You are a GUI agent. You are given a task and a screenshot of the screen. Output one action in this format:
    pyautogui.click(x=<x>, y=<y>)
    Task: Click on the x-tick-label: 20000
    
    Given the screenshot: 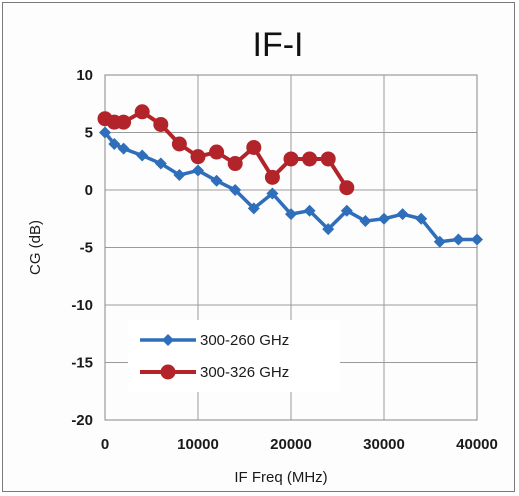 What is the action you would take?
    pyautogui.click(x=291, y=444)
    